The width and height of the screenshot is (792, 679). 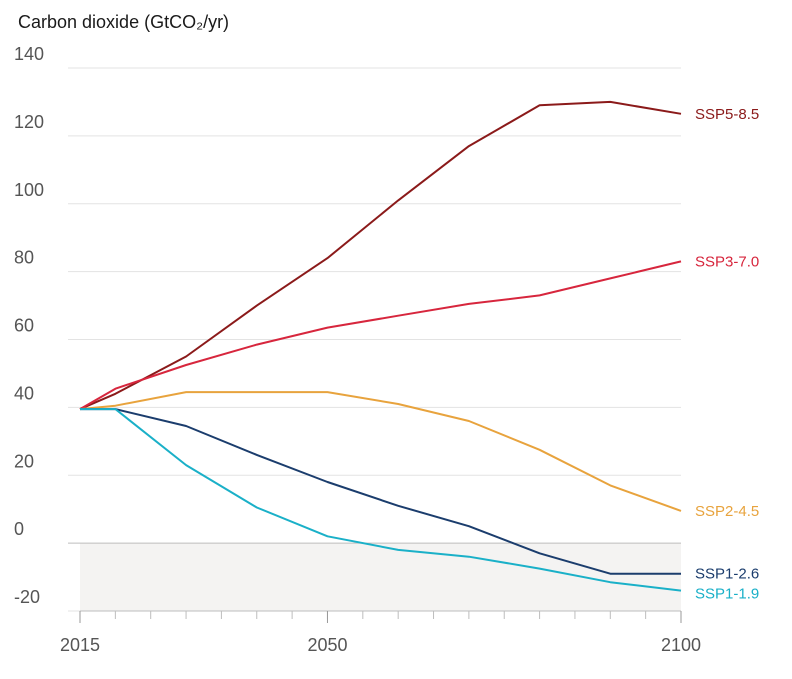 I want to click on series-label: SSP2-4.5, so click(x=727, y=511).